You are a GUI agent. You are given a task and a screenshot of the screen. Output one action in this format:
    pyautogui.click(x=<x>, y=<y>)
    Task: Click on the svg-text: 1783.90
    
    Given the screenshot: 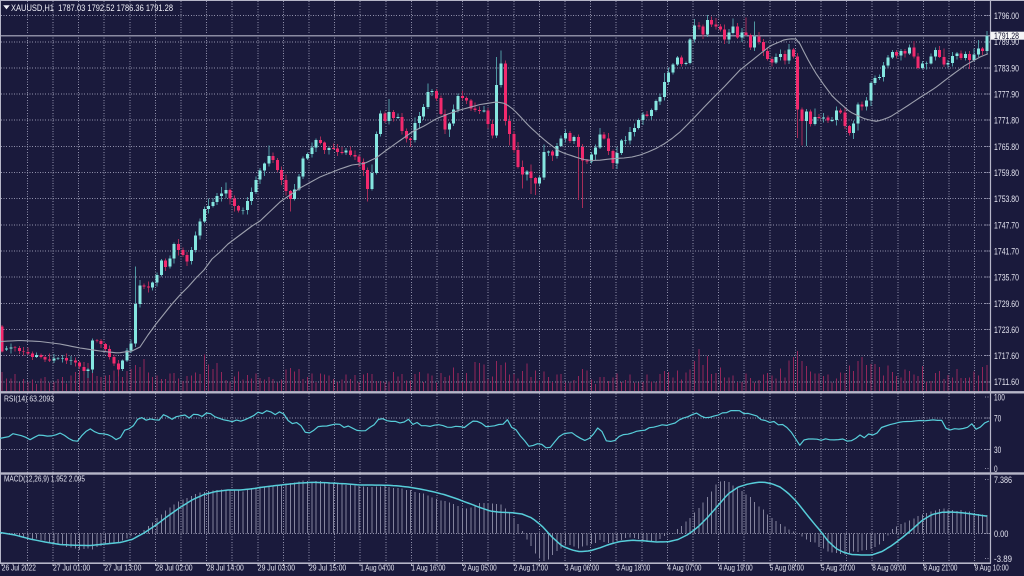 What is the action you would take?
    pyautogui.click(x=1006, y=68)
    